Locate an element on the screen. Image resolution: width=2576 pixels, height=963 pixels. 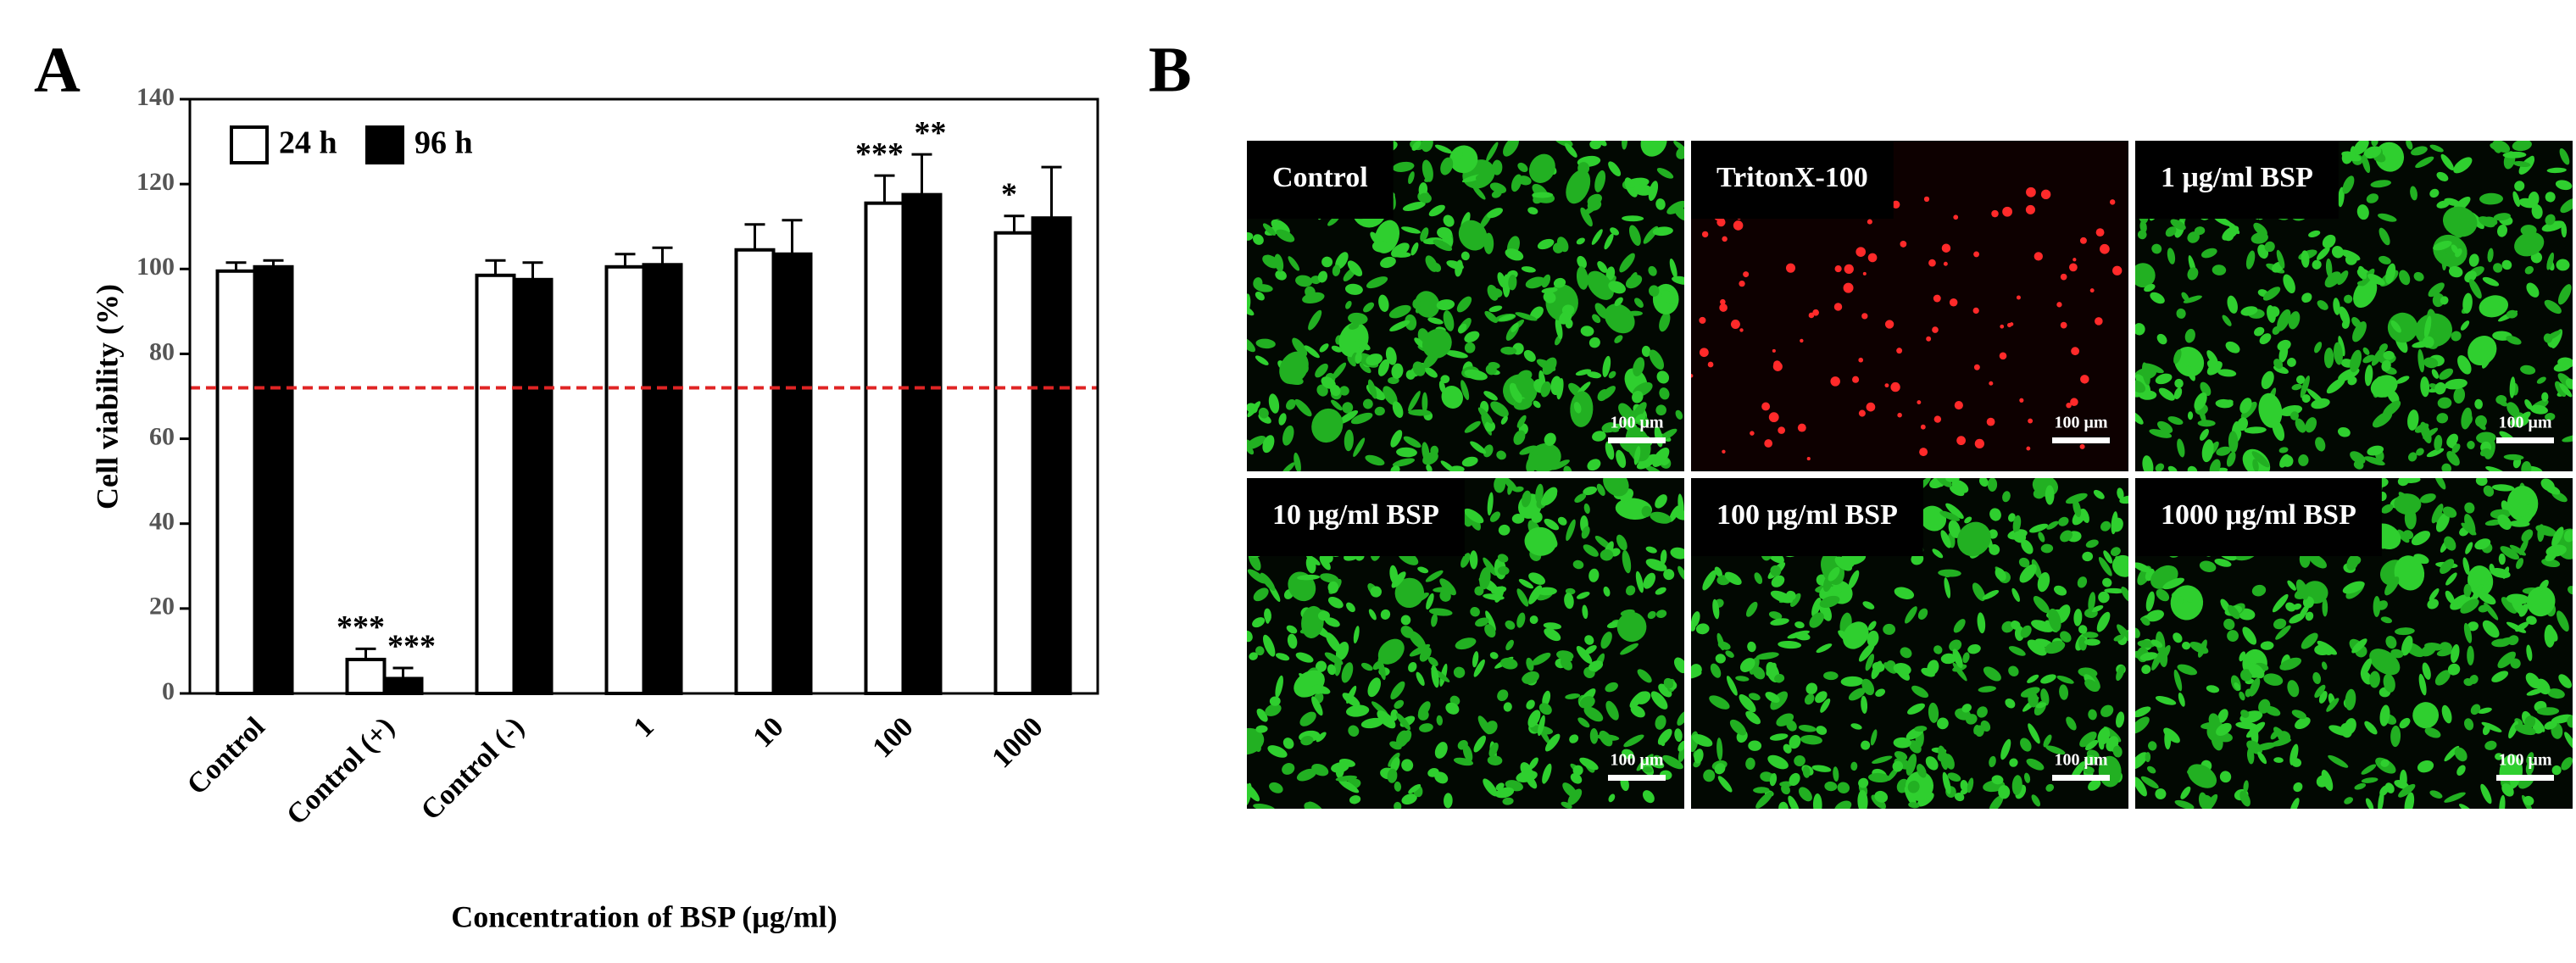
y-tick-label: 0 is located at coordinates (168, 691).